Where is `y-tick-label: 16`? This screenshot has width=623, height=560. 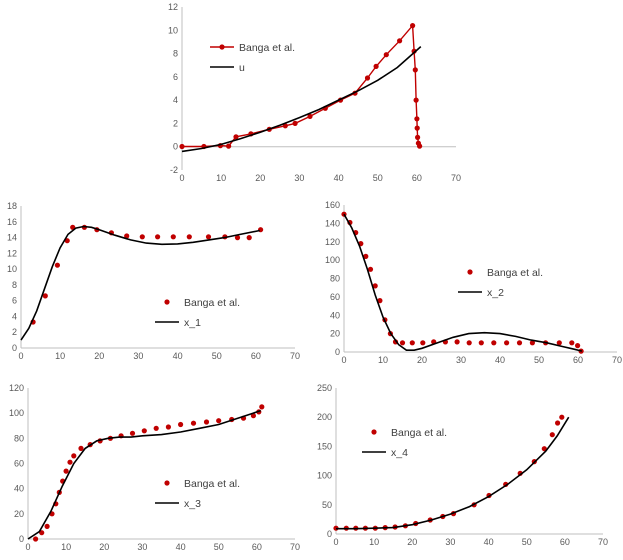
y-tick-label: 16 is located at coordinates (12, 222).